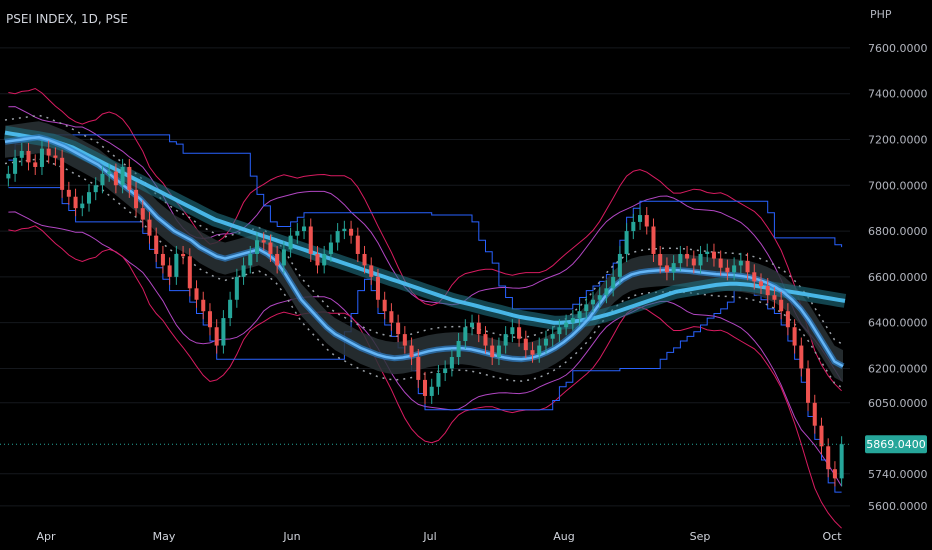 This screenshot has height=550, width=932. What do you see at coordinates (429, 536) in the screenshot?
I see `x-tick-label: Jul` at bounding box center [429, 536].